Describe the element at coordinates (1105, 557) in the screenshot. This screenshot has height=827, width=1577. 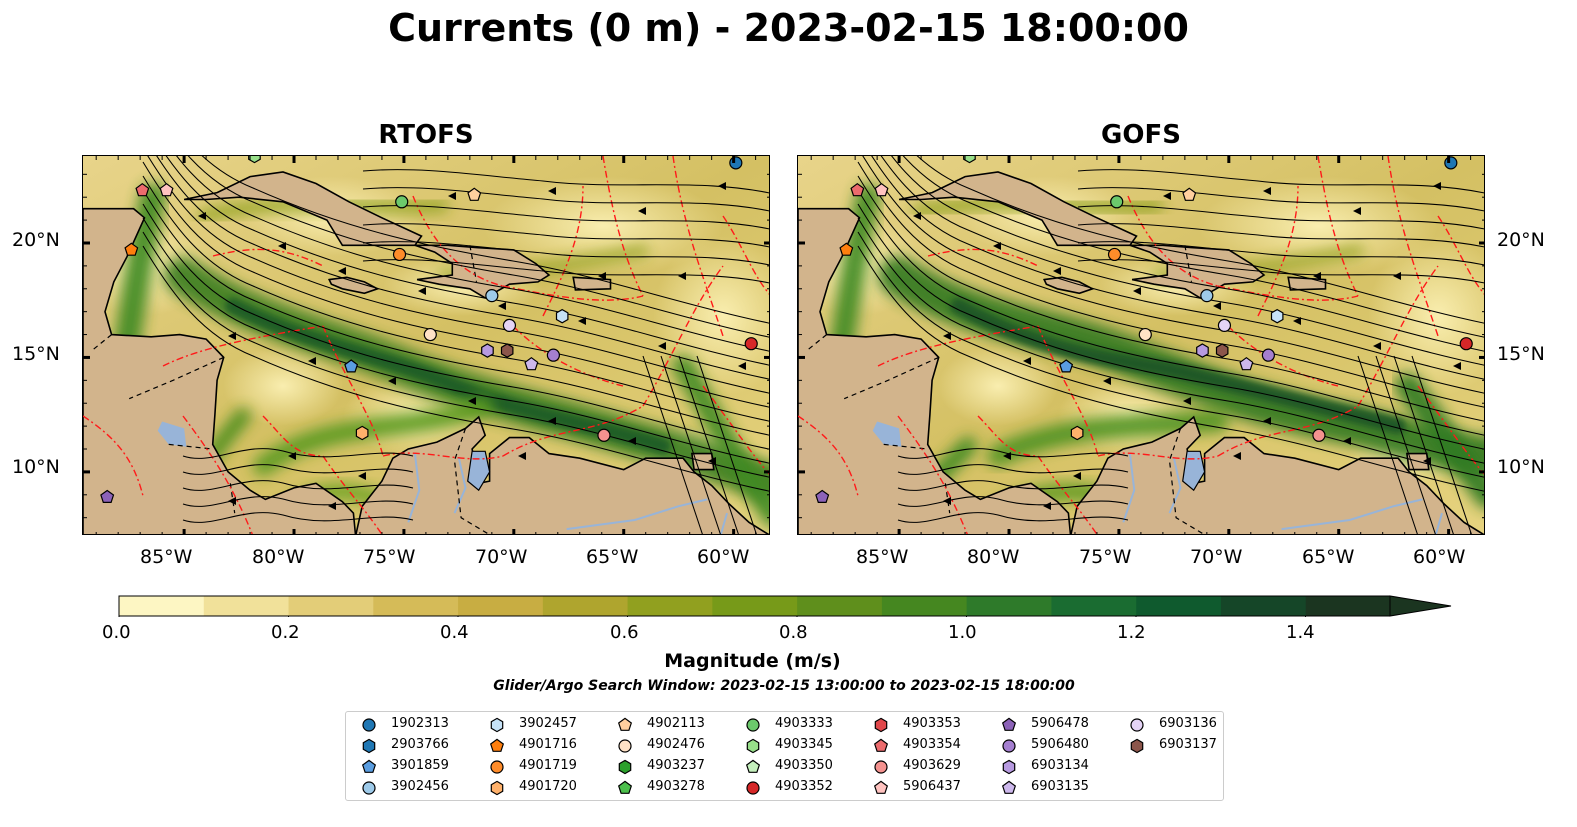
I see `xtick-label-75w: 75°W` at that location.